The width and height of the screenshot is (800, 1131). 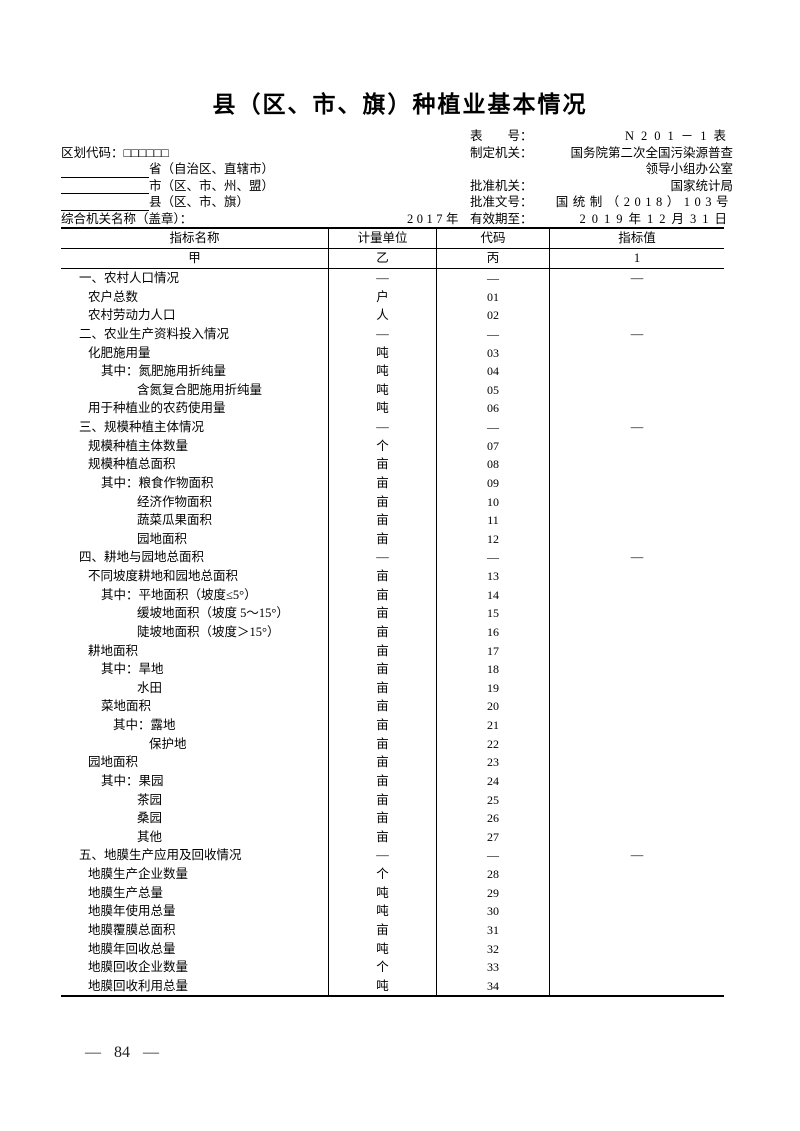 I want to click on indicator-name-cell: 不同坡度耕地和园地总面积, so click(x=195, y=576).